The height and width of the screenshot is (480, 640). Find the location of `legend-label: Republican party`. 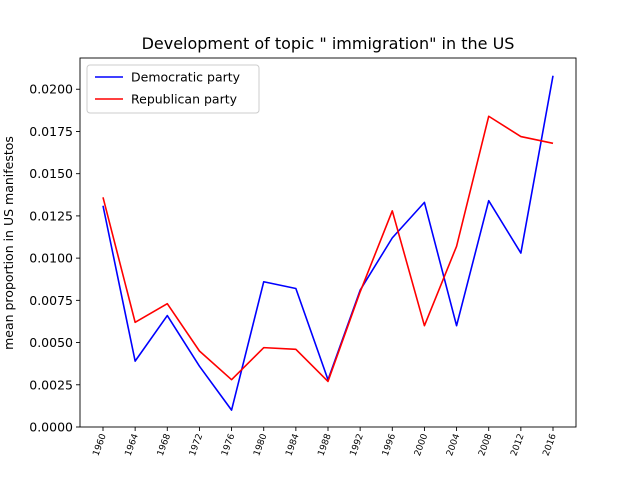

legend-label: Republican party is located at coordinates (184, 99).